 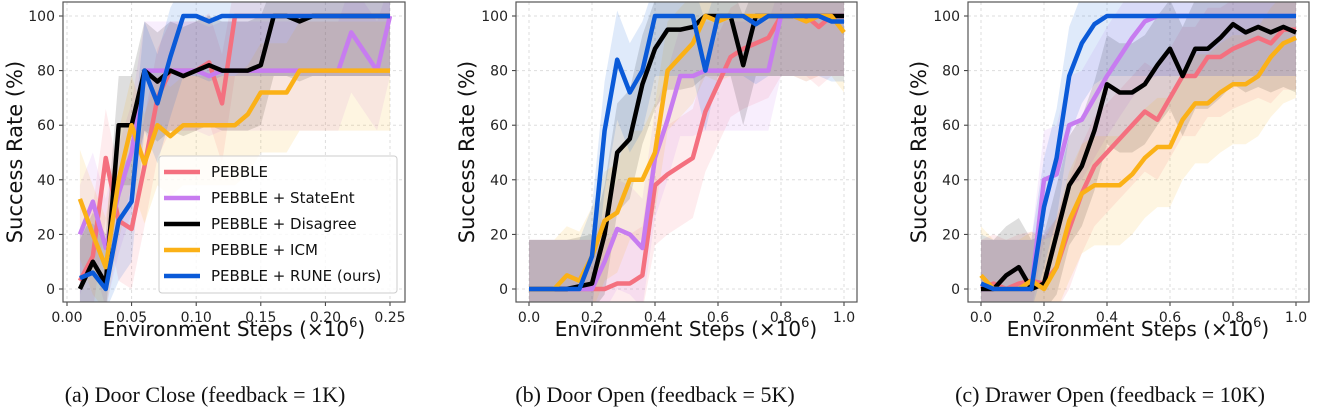 I want to click on legend-label: PEBBLE + StateEnt, so click(x=283, y=198).